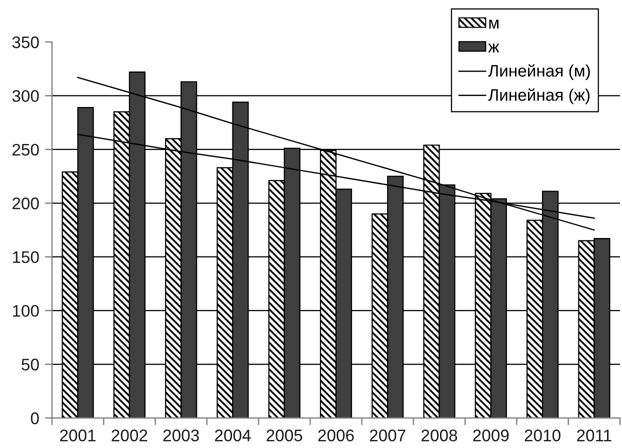 The image size is (622, 448). I want to click on x-tick-label: 2006, so click(336, 436).